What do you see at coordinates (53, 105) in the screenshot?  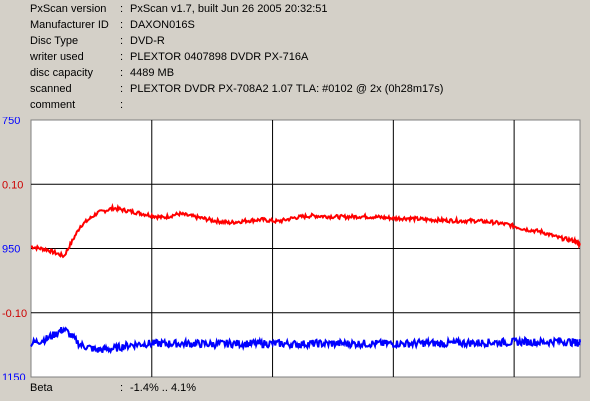 I see `info-key: comment` at bounding box center [53, 105].